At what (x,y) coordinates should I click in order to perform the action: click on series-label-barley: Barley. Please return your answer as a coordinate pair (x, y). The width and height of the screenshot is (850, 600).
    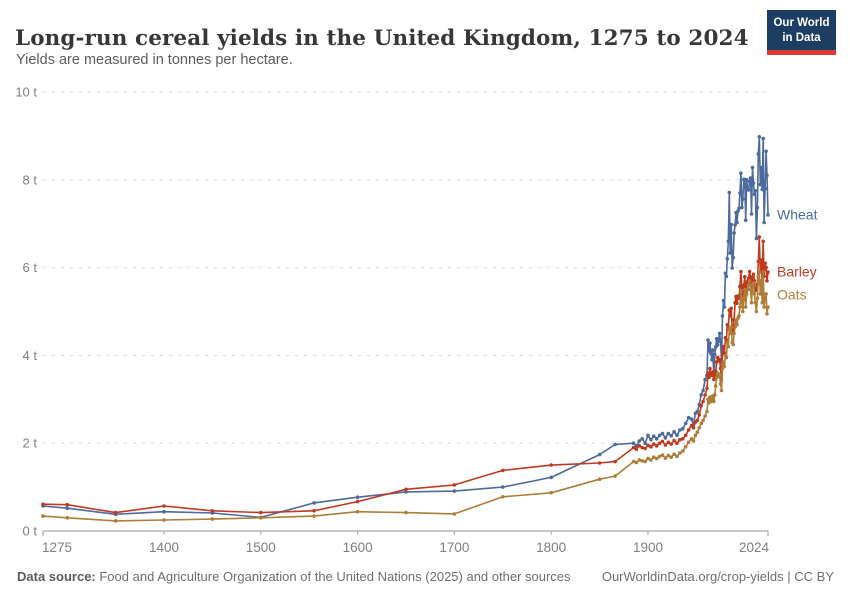
    Looking at the image, I should click on (797, 271).